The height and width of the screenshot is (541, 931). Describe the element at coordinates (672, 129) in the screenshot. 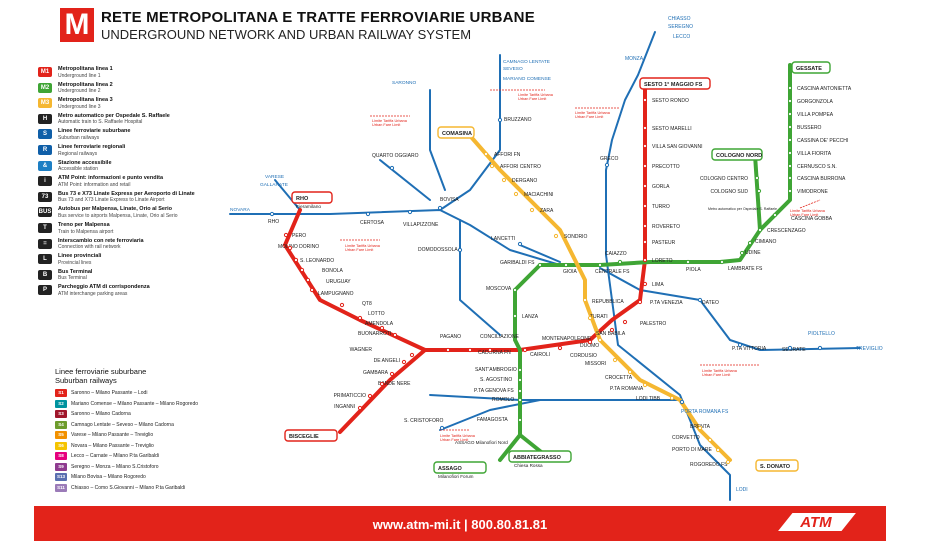

I see `m1-station-label: SESTO MARELLI` at that location.